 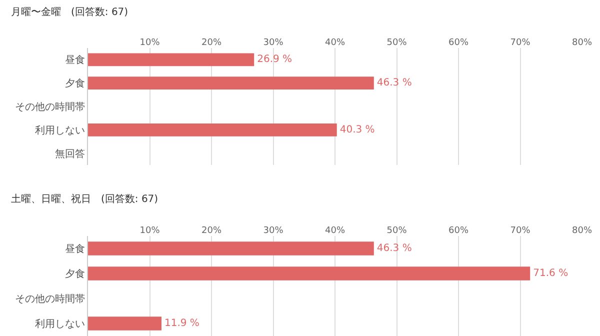 I want to click on data-label: 26.9 %, so click(x=274, y=60).